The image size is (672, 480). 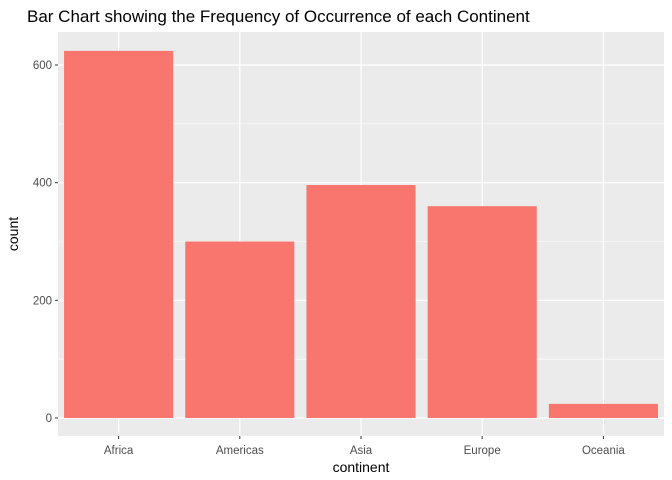 What do you see at coordinates (361, 451) in the screenshot?
I see `x-tick-label-asia: Asia` at bounding box center [361, 451].